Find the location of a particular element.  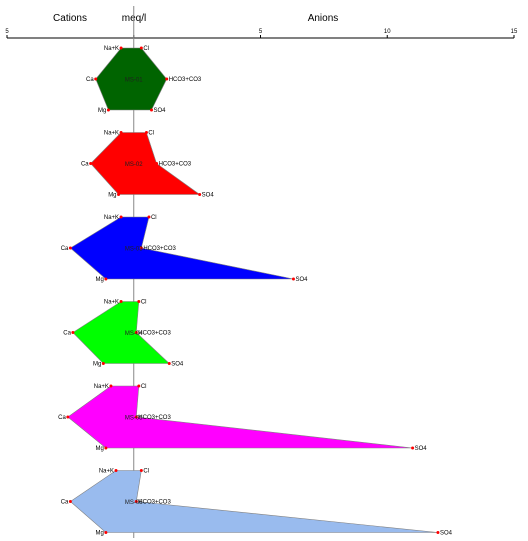

stiff-sample: Na+K Ca Mg Cl HCO3+CO3 SO4 MS-06 is located at coordinates (257, 503).